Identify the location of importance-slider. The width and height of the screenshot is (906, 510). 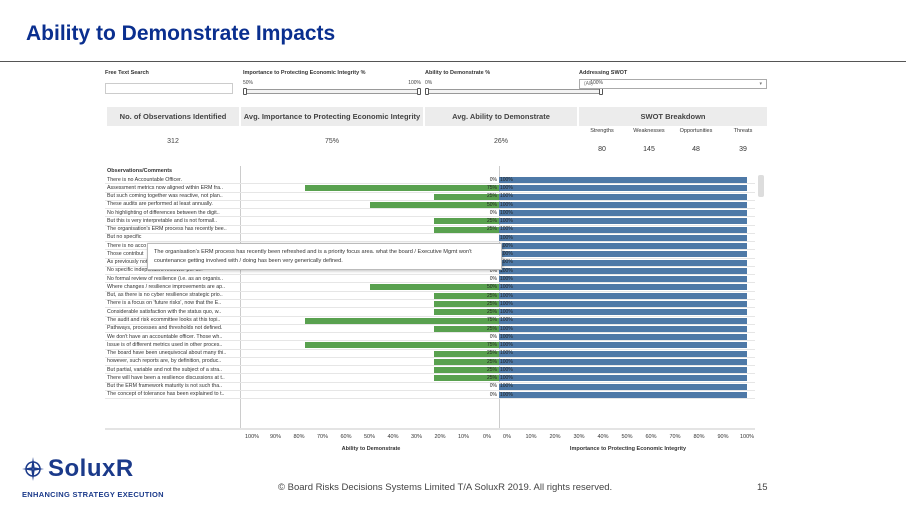
(332, 91).